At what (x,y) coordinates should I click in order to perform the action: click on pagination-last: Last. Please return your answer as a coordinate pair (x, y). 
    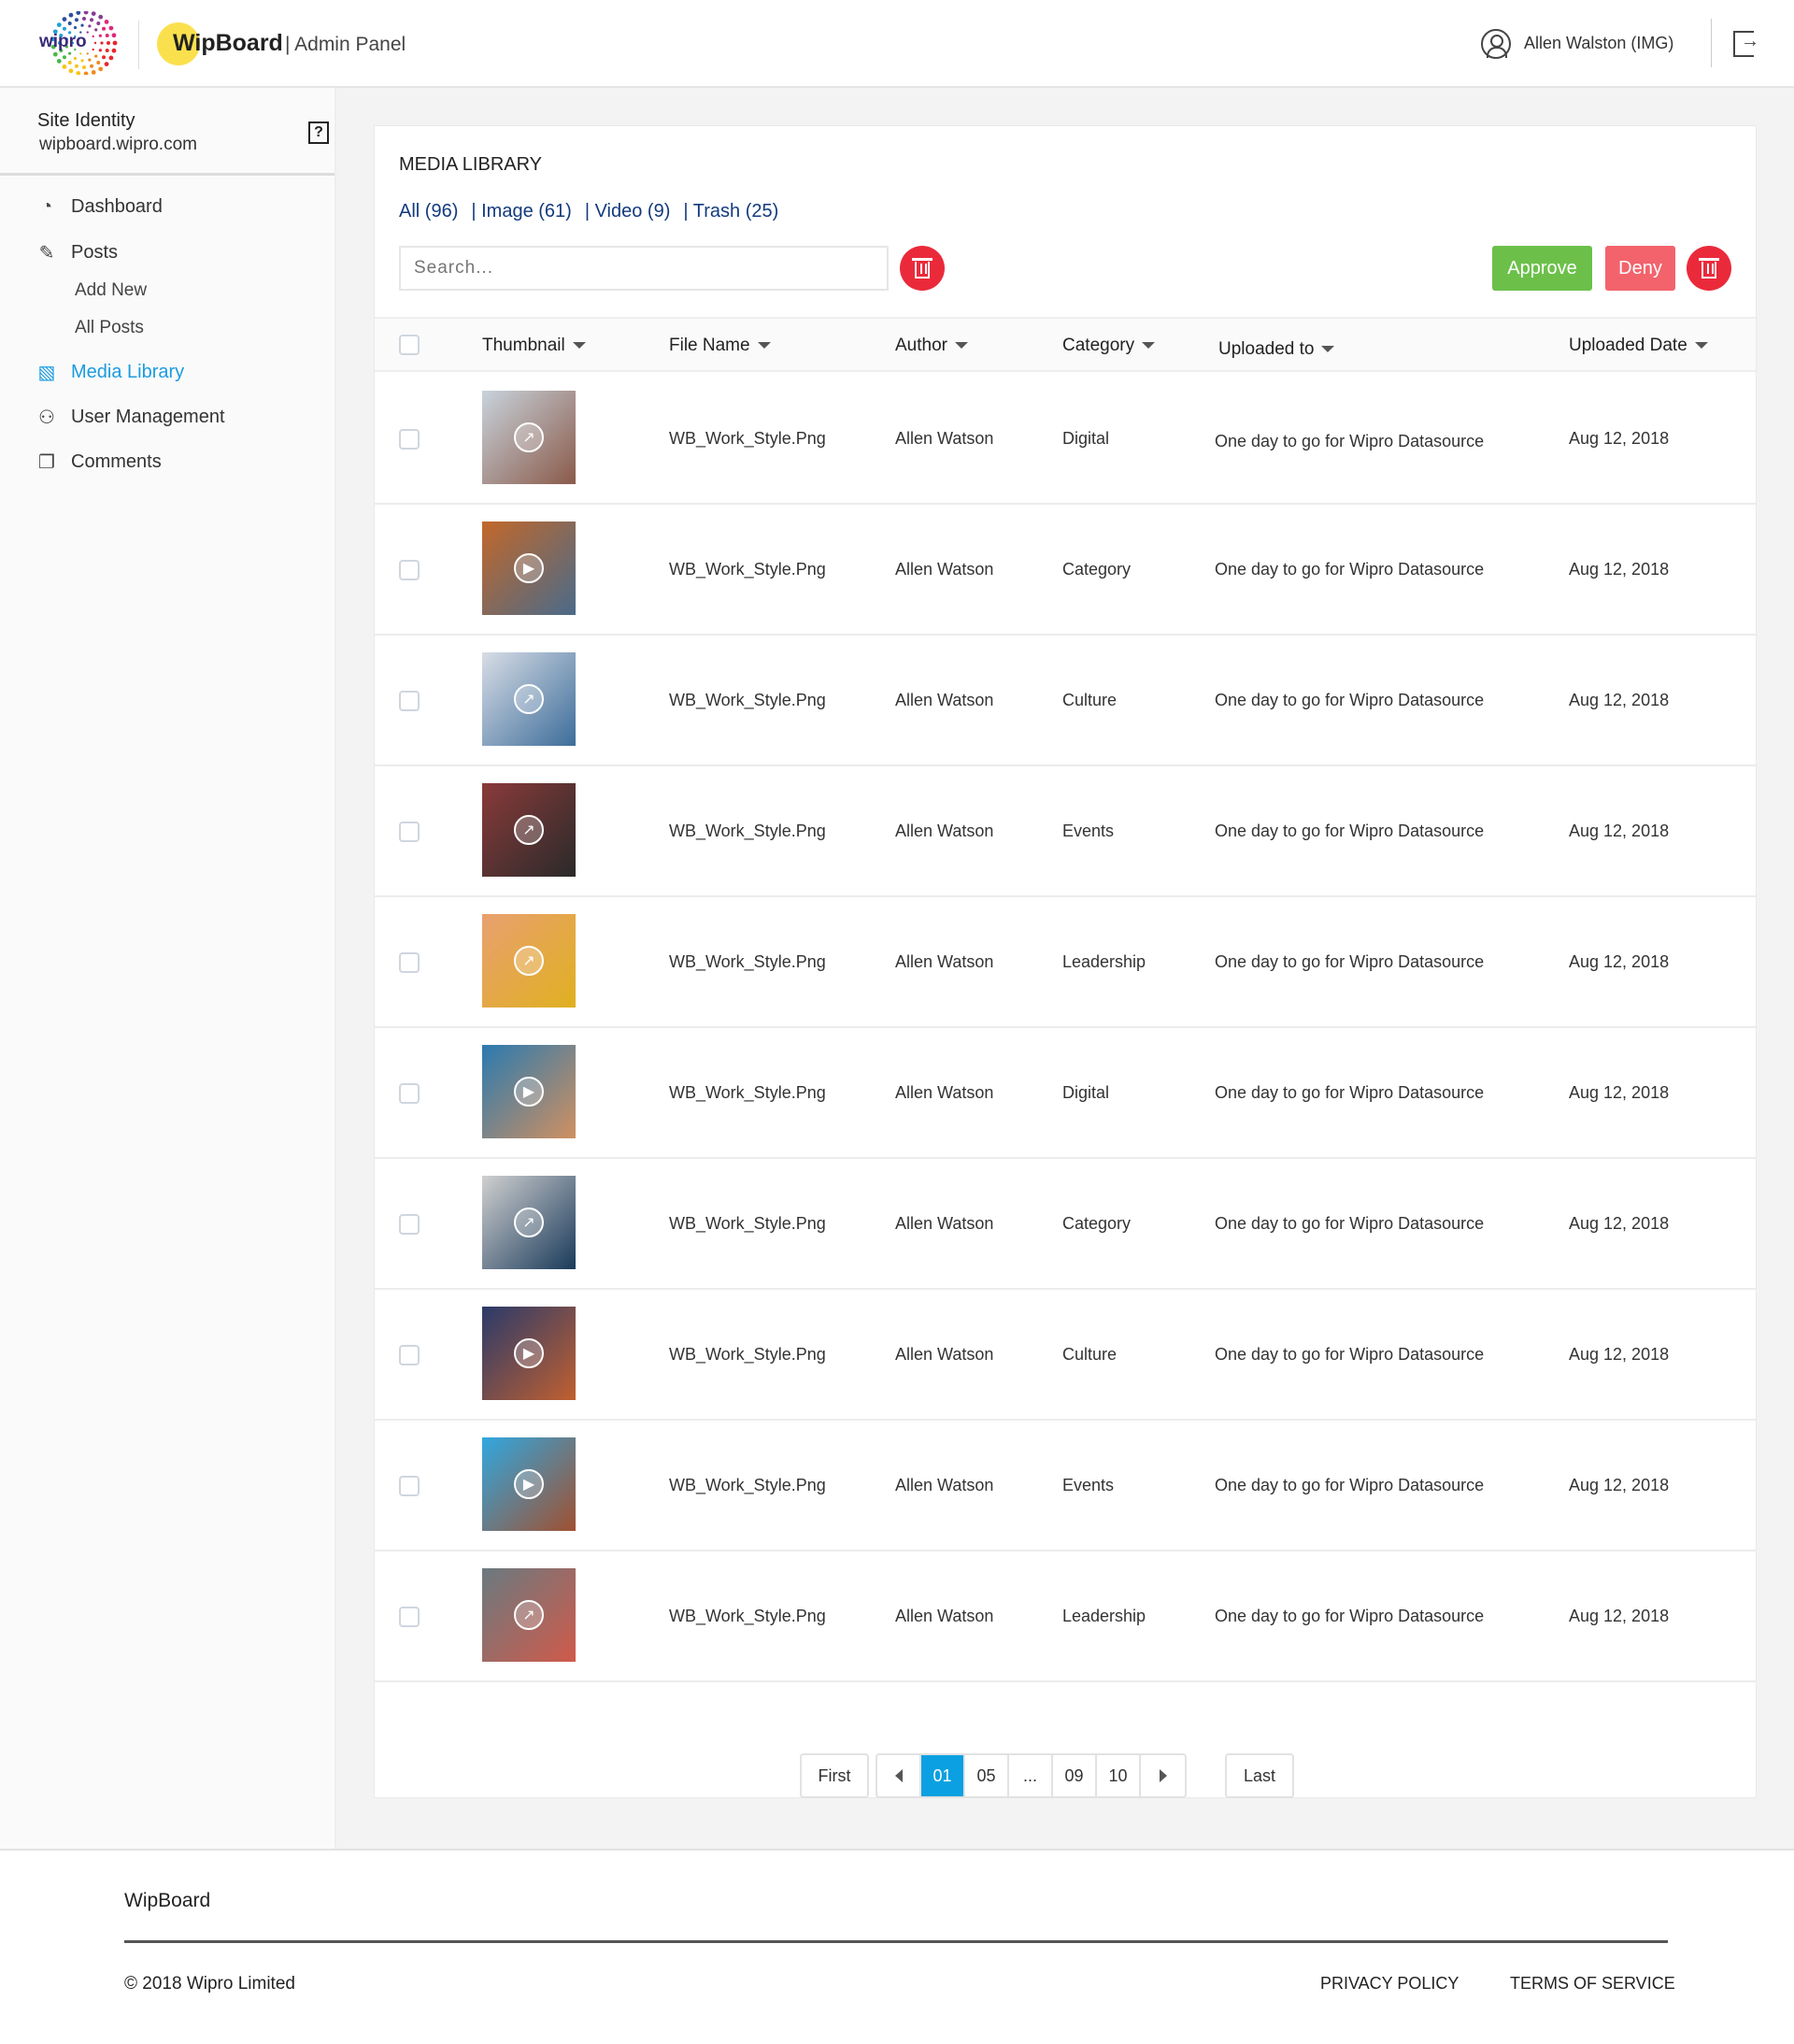
    Looking at the image, I should click on (1259, 1775).